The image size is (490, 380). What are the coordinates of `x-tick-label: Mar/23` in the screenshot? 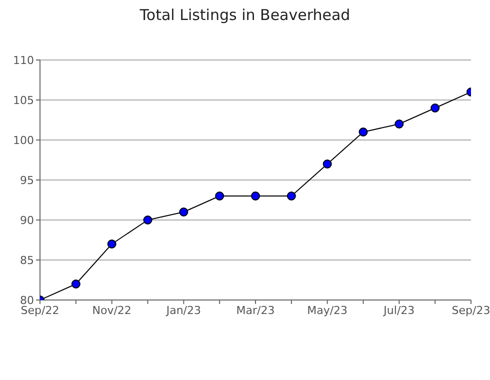 It's located at (255, 310).